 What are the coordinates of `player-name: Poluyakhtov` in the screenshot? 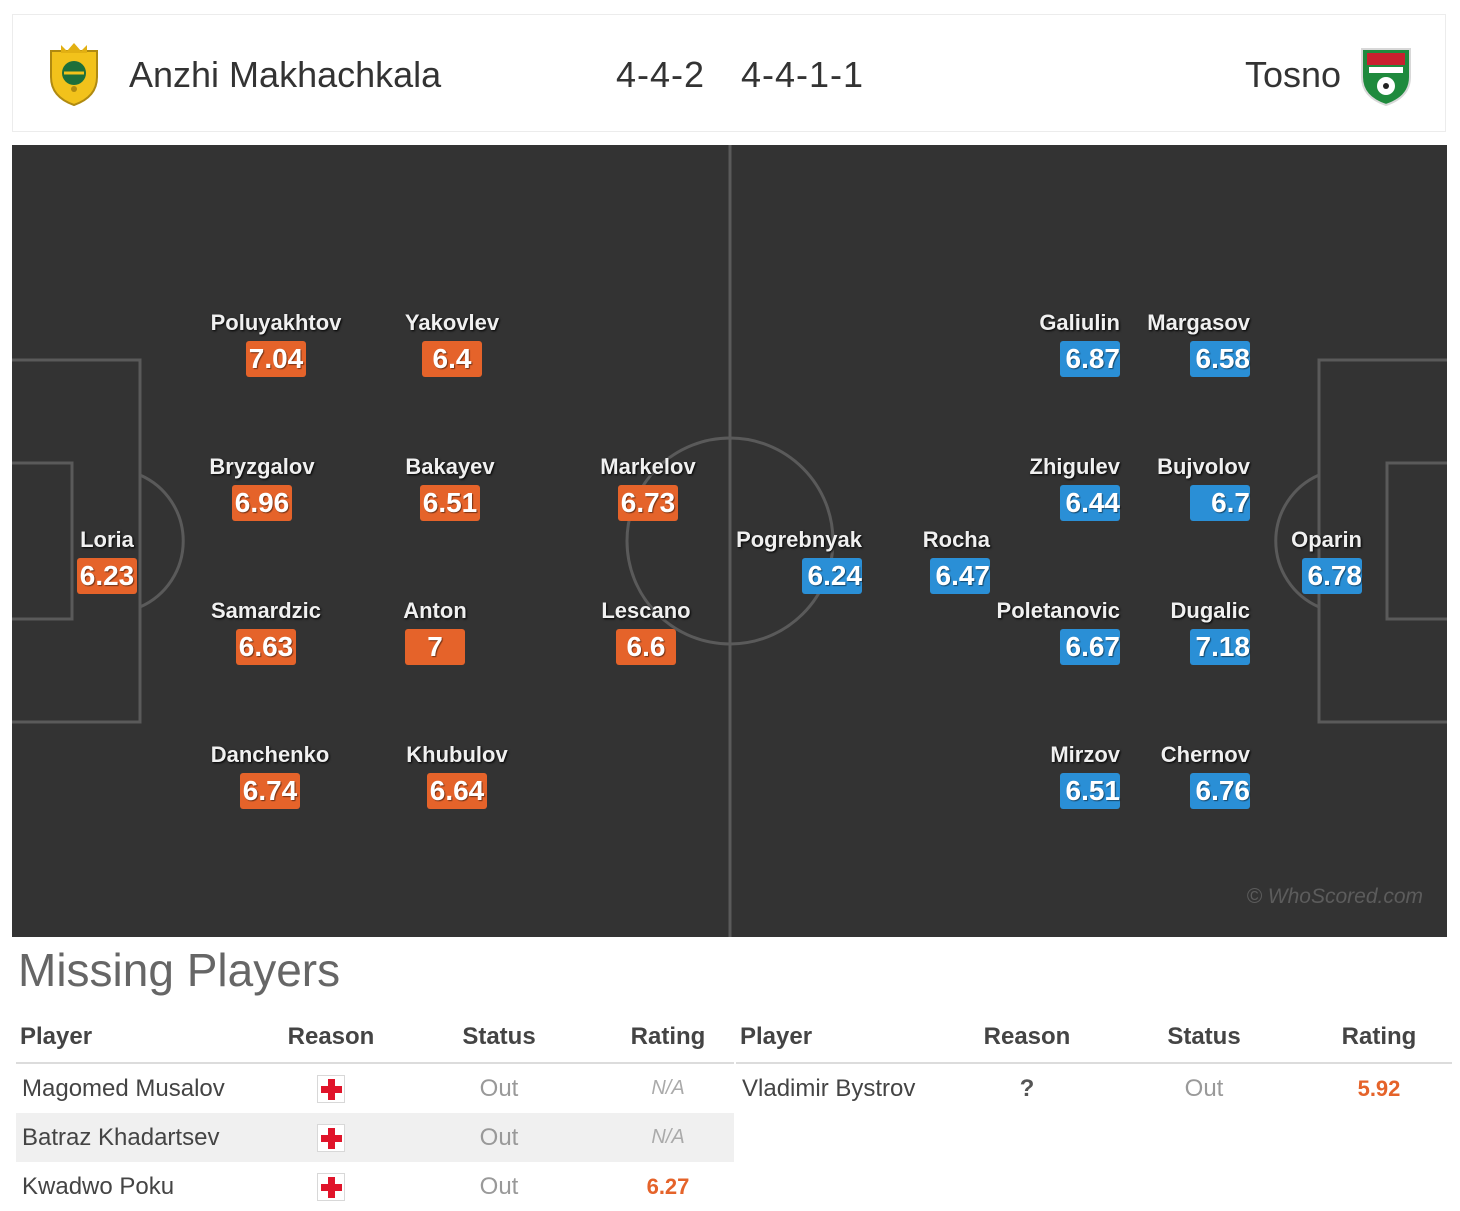 It's located at (276, 322).